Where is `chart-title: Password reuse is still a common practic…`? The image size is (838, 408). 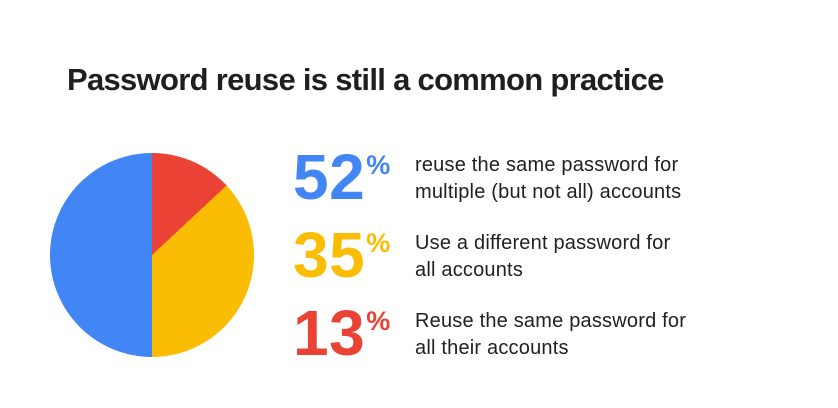 chart-title: Password reuse is still a common practic… is located at coordinates (365, 79).